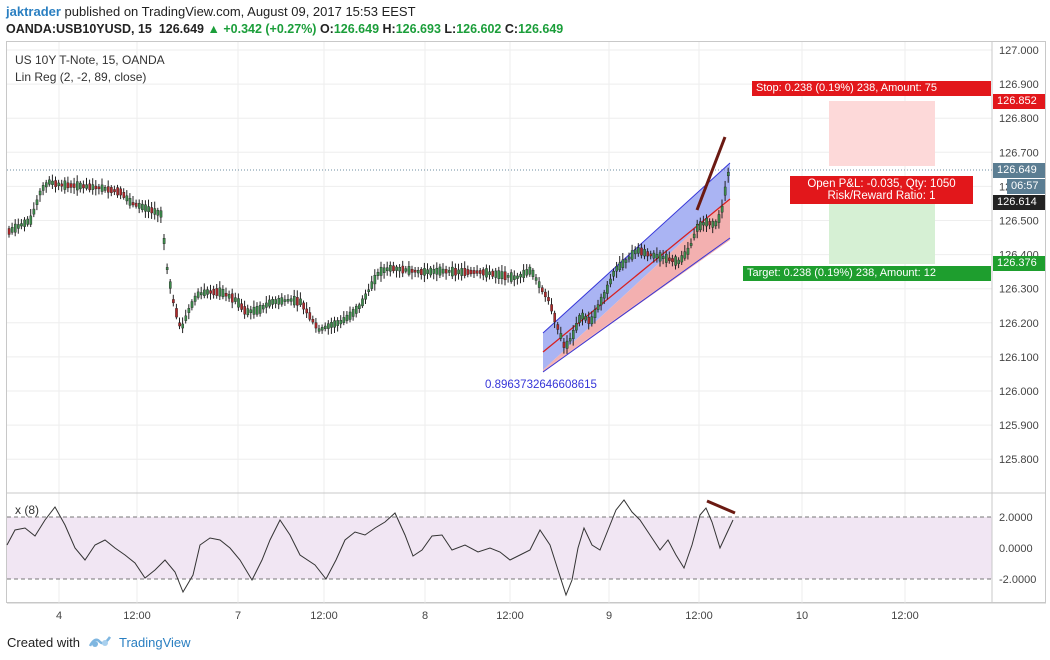 The image size is (1050, 660). Describe the element at coordinates (27, 510) in the screenshot. I see `oscillator-legend: x (8)` at that location.